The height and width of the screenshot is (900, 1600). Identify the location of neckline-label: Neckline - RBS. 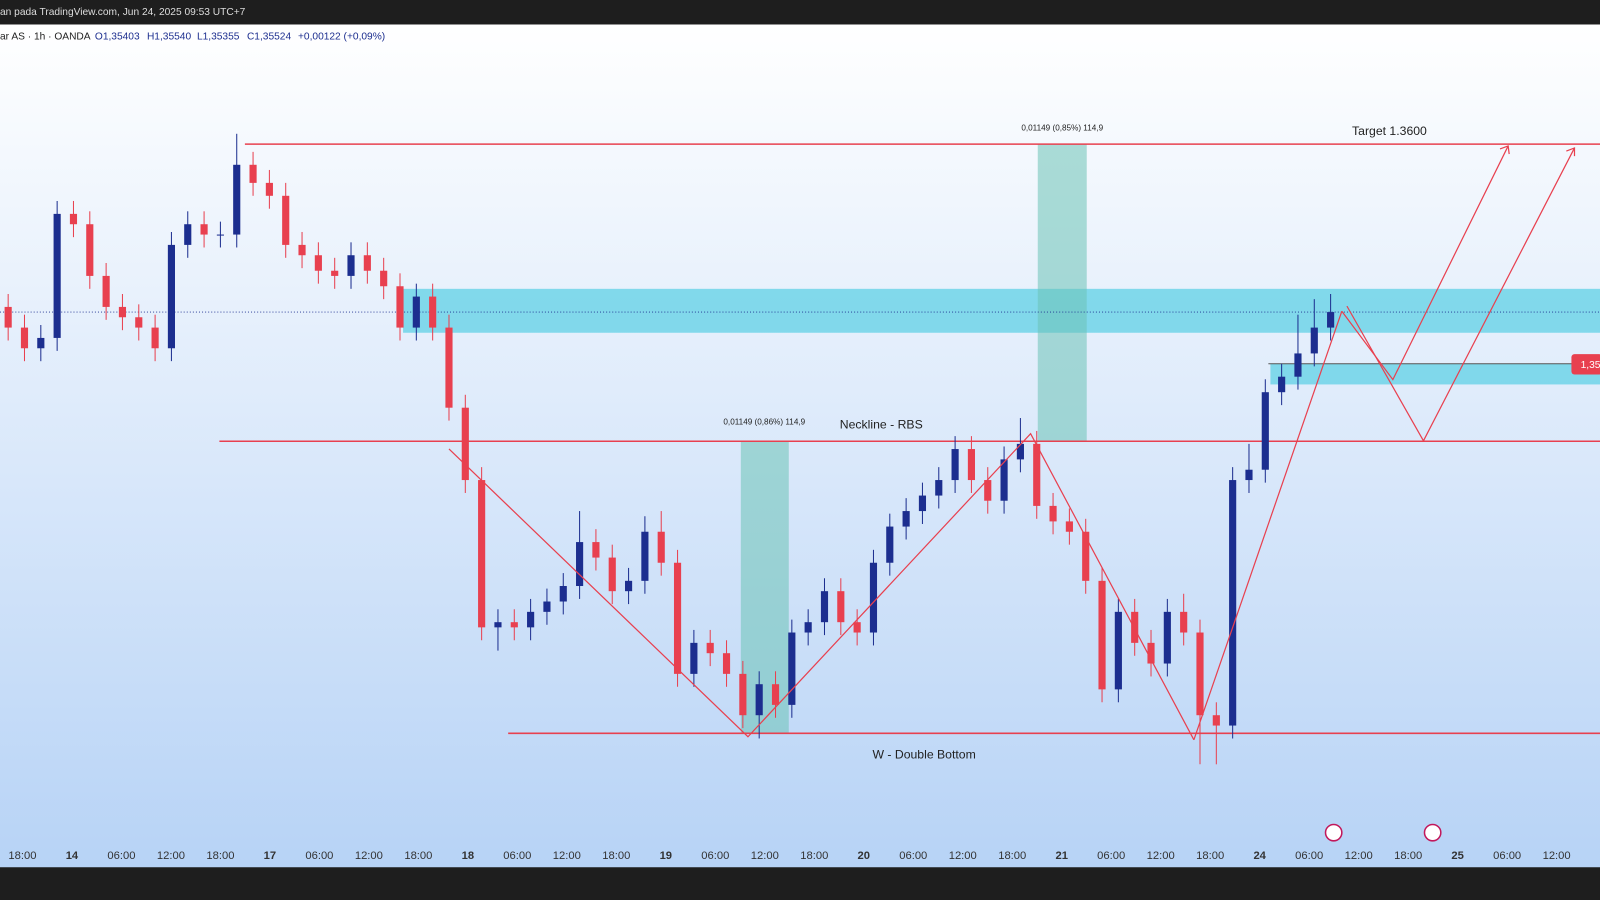
(881, 425).